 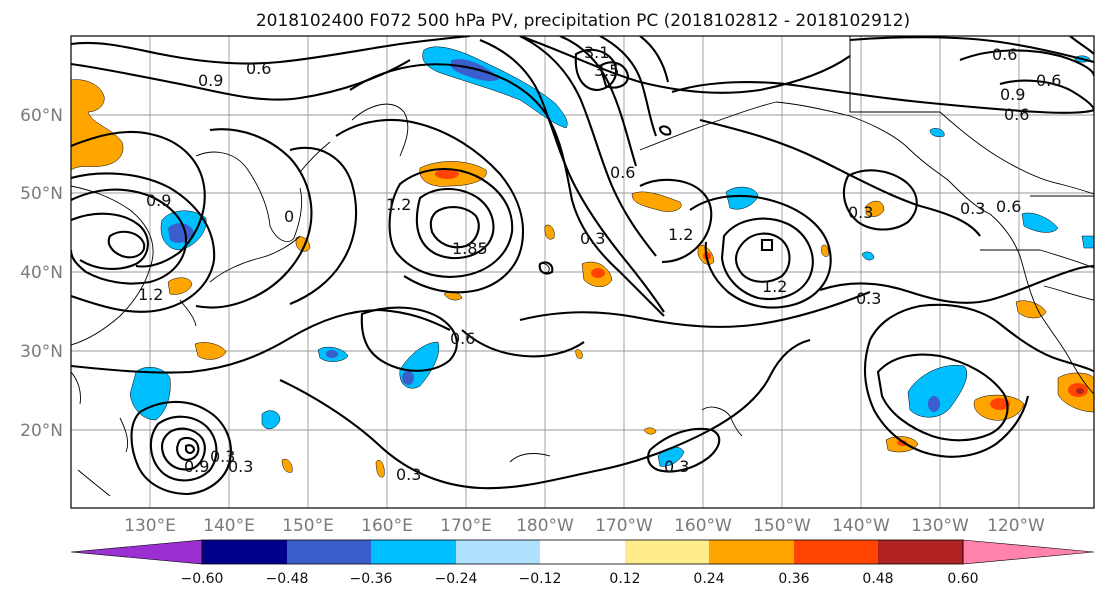 I want to click on colorbar-tick-label: 0.48, so click(x=877, y=579).